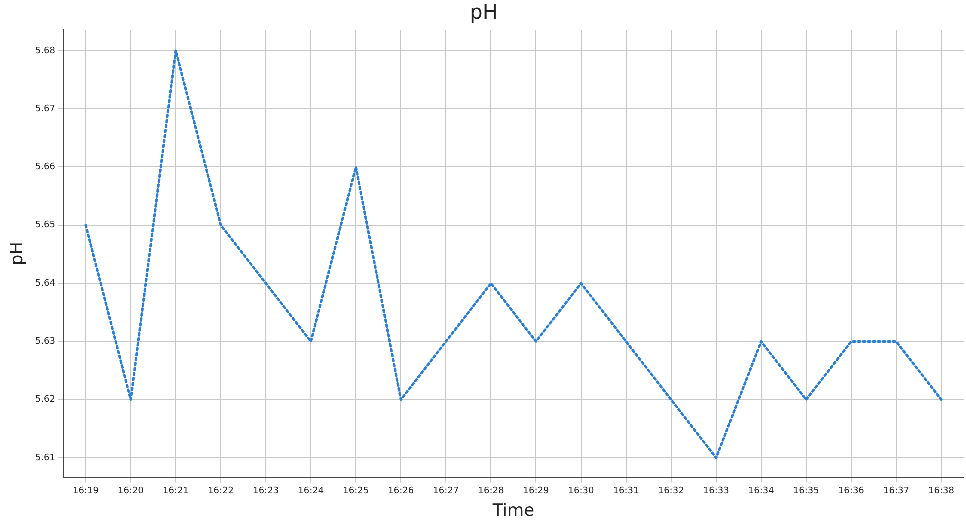 The width and height of the screenshot is (966, 524). I want to click on x-tick-label: 16:21, so click(176, 491).